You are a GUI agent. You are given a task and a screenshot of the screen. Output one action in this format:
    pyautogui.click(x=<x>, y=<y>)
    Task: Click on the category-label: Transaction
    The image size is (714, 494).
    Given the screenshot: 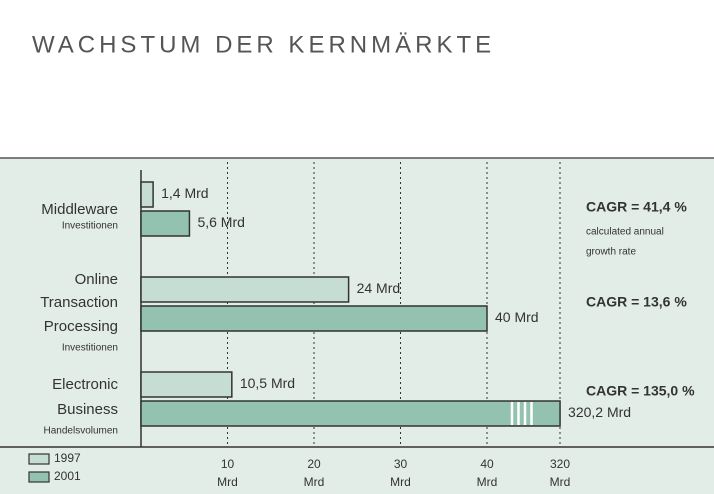 What is the action you would take?
    pyautogui.click(x=79, y=302)
    